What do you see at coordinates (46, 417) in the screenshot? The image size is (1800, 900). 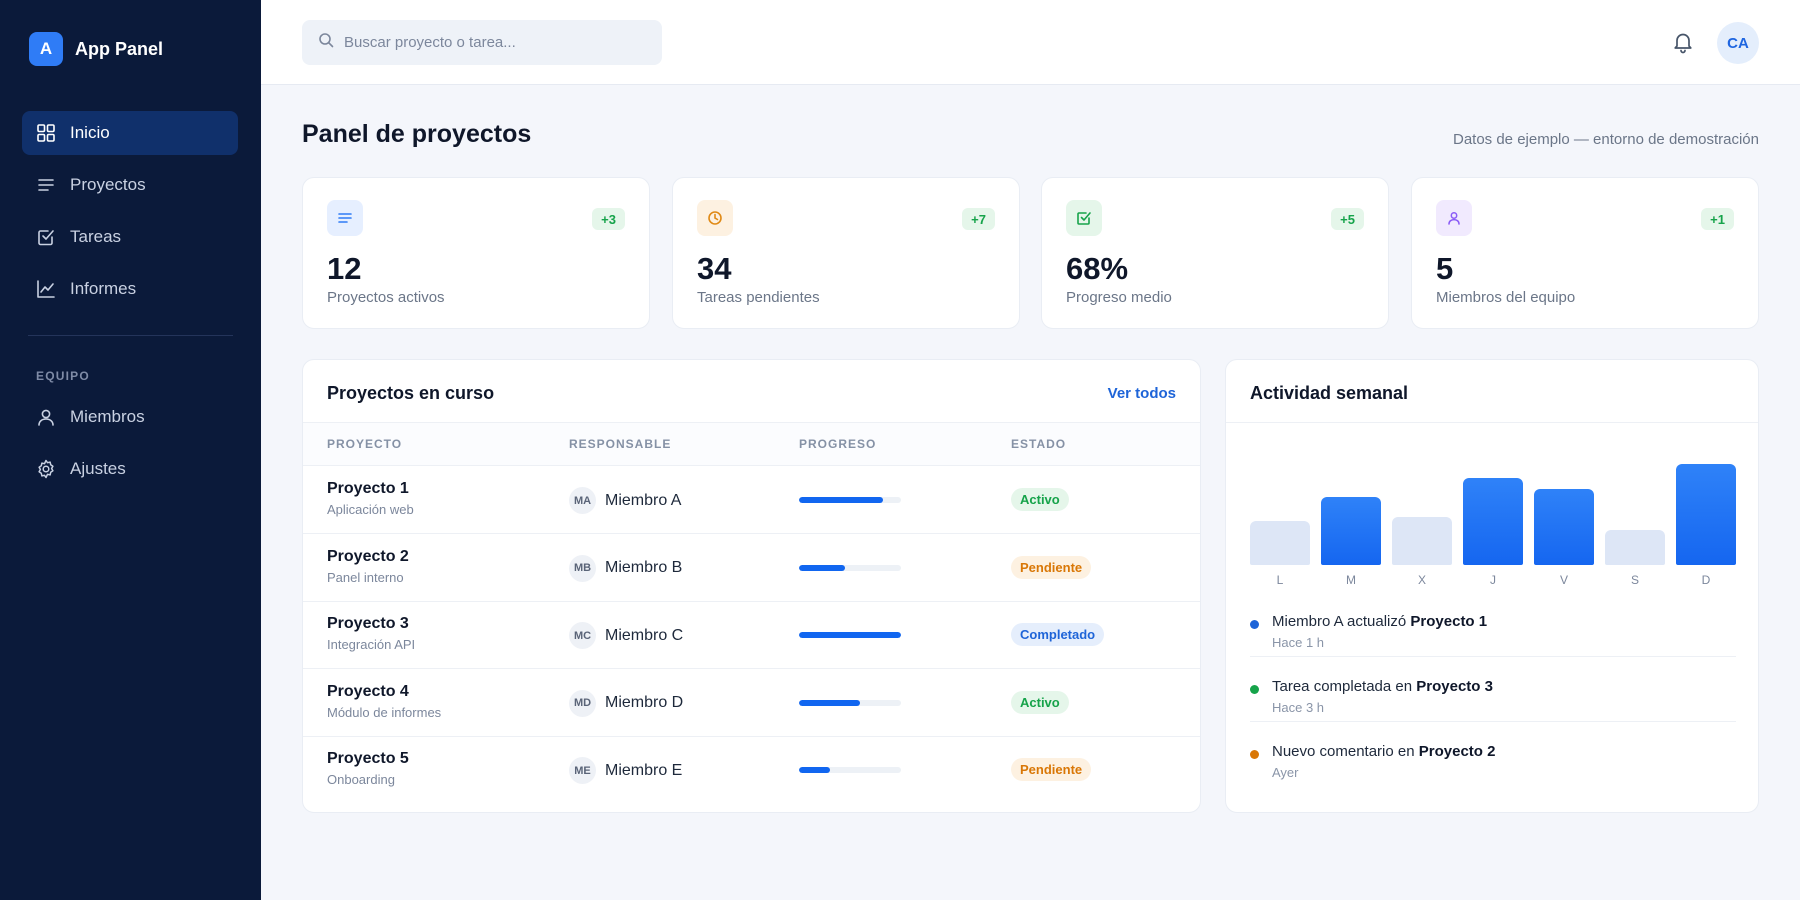 I see `user-icon` at bounding box center [46, 417].